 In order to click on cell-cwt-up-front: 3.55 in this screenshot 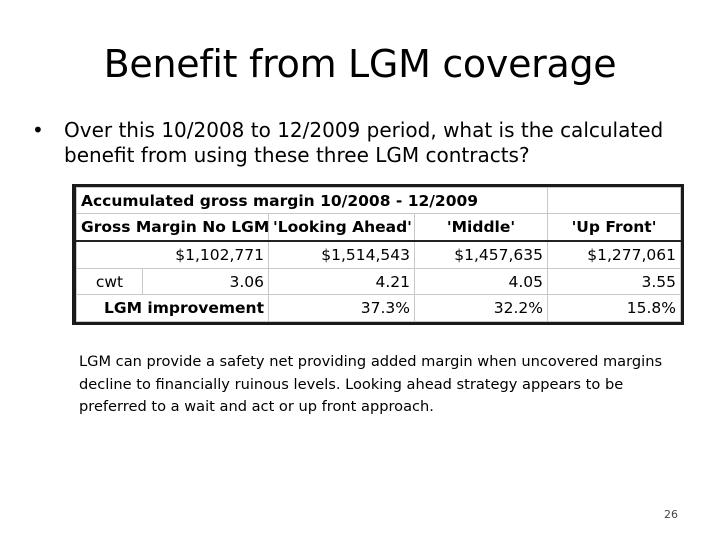, I will do `click(614, 281)`.